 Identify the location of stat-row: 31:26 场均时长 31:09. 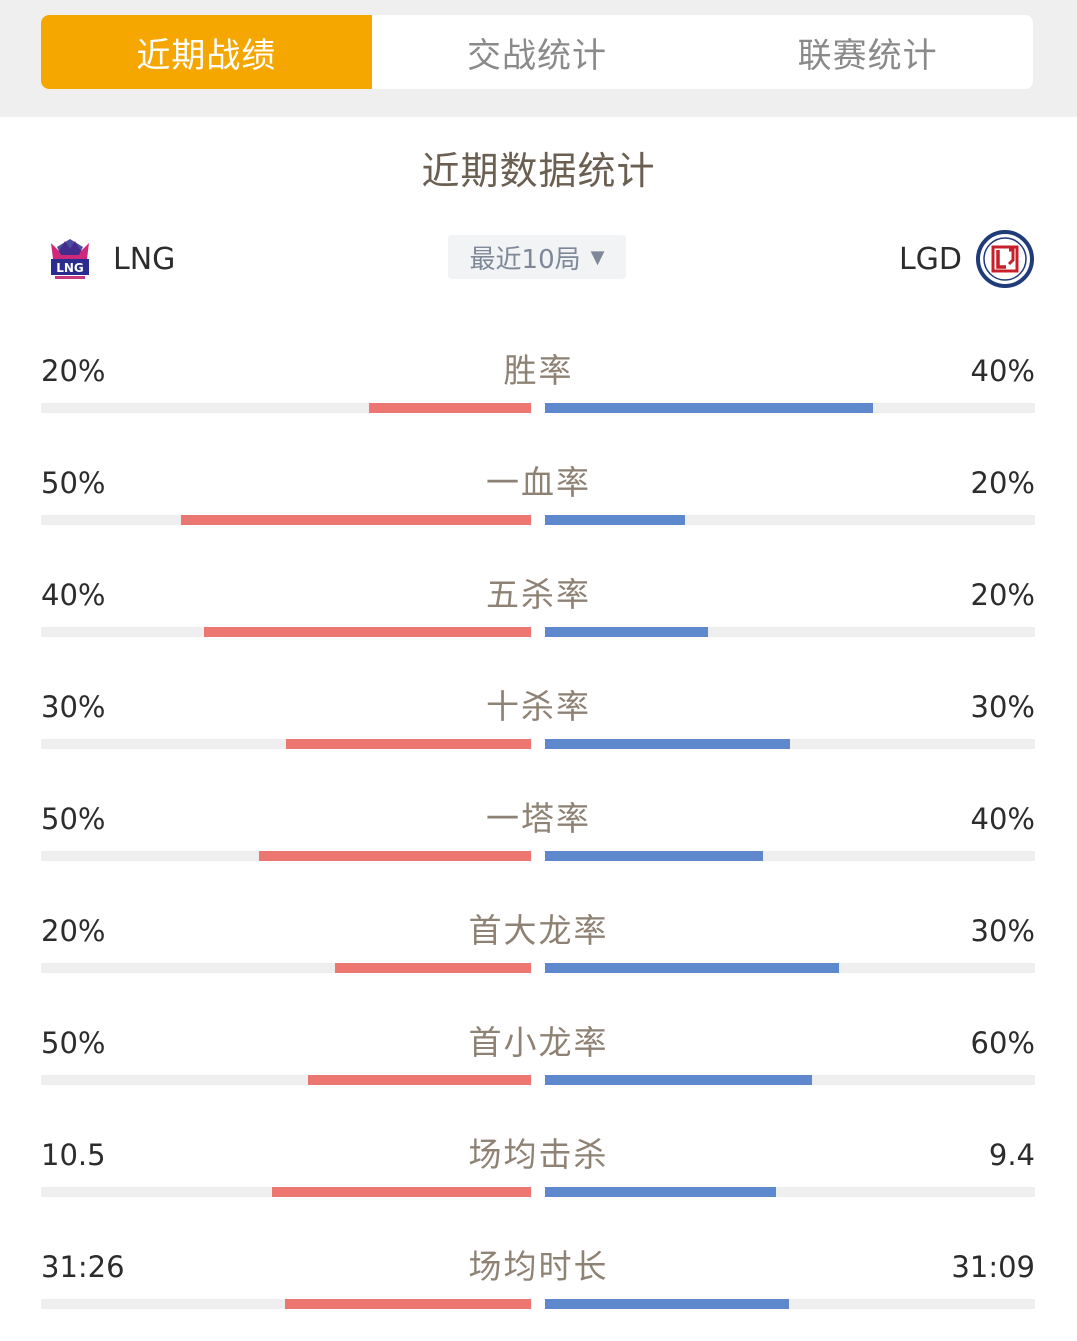
(538, 1285).